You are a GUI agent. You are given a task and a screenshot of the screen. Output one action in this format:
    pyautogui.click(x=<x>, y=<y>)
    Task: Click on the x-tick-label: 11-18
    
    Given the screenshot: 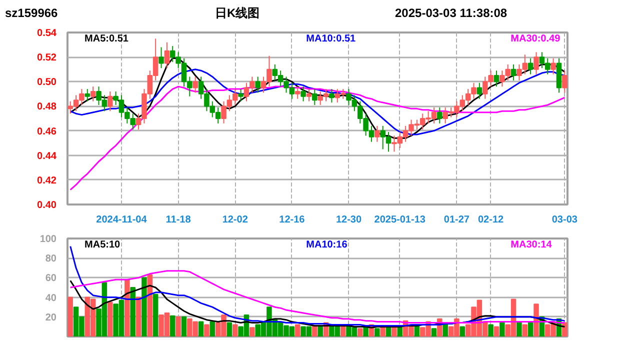 What is the action you would take?
    pyautogui.click(x=179, y=220)
    